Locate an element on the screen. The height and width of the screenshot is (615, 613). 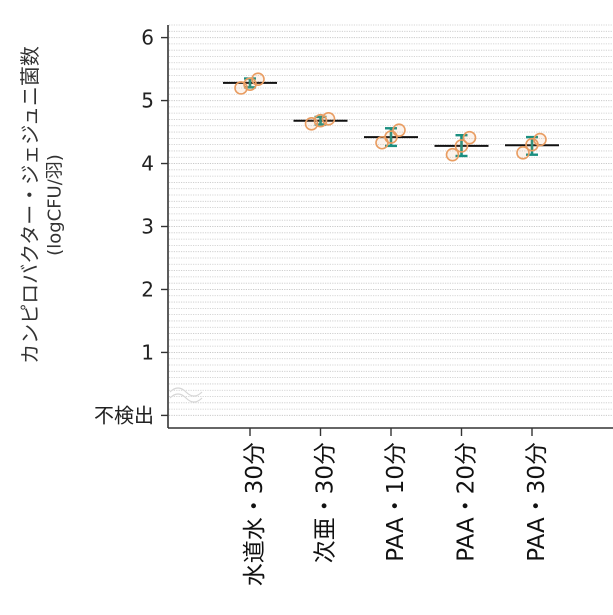
x-tick-label: 水道水・30分 is located at coordinates (255, 514).